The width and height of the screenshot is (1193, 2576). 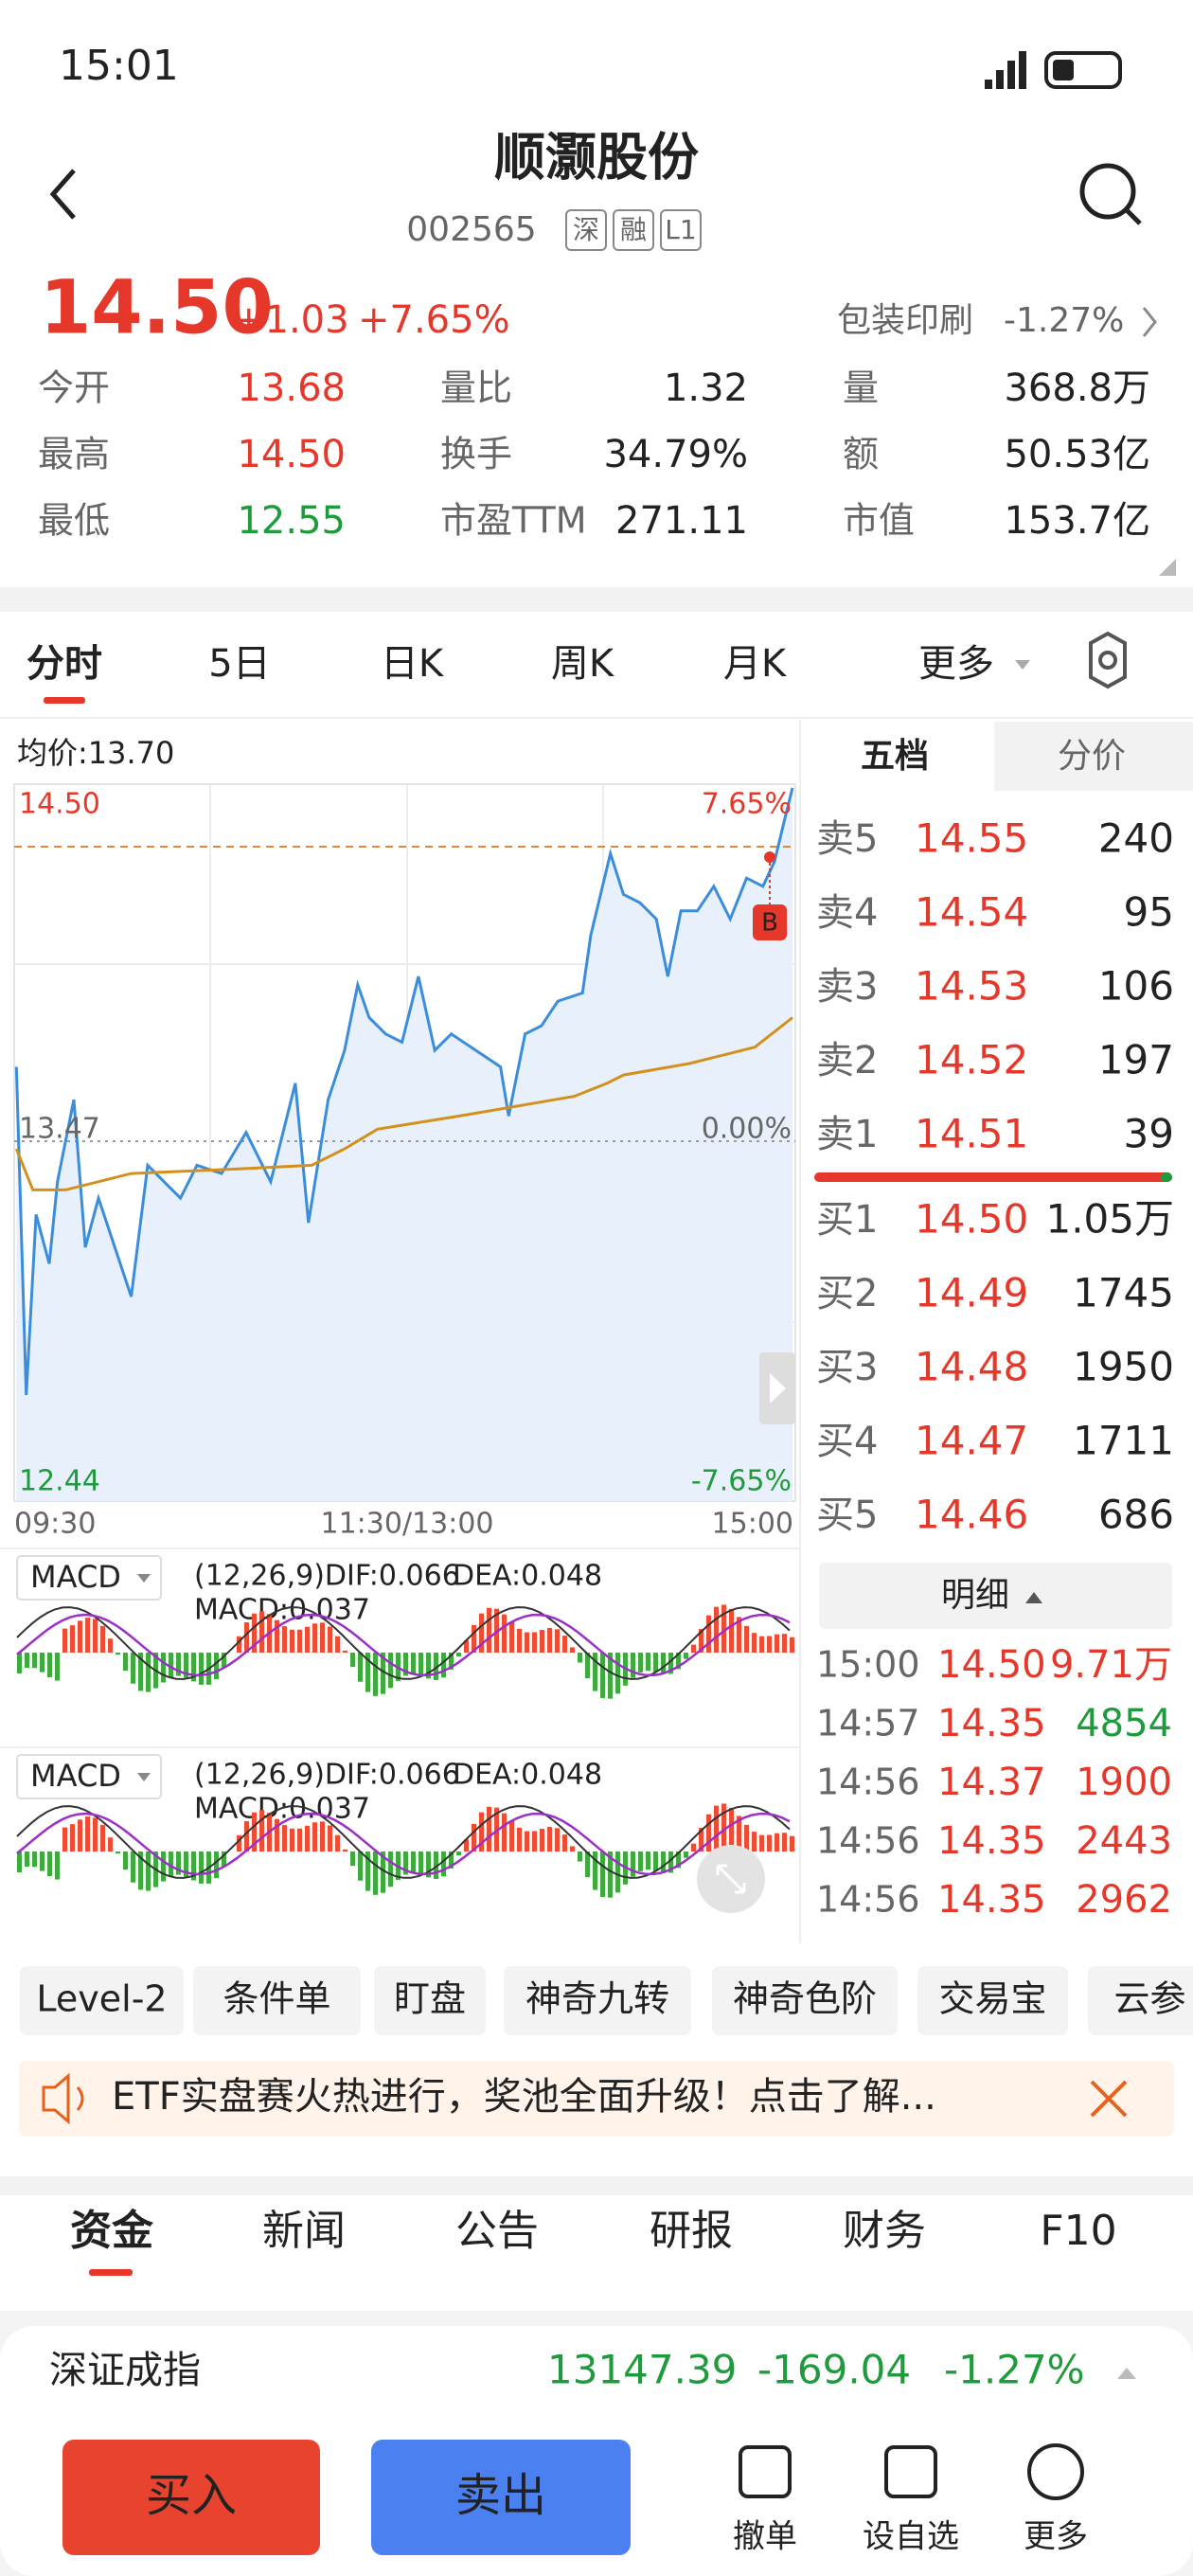 What do you see at coordinates (583, 664) in the screenshot?
I see `chart-tab: 周K` at bounding box center [583, 664].